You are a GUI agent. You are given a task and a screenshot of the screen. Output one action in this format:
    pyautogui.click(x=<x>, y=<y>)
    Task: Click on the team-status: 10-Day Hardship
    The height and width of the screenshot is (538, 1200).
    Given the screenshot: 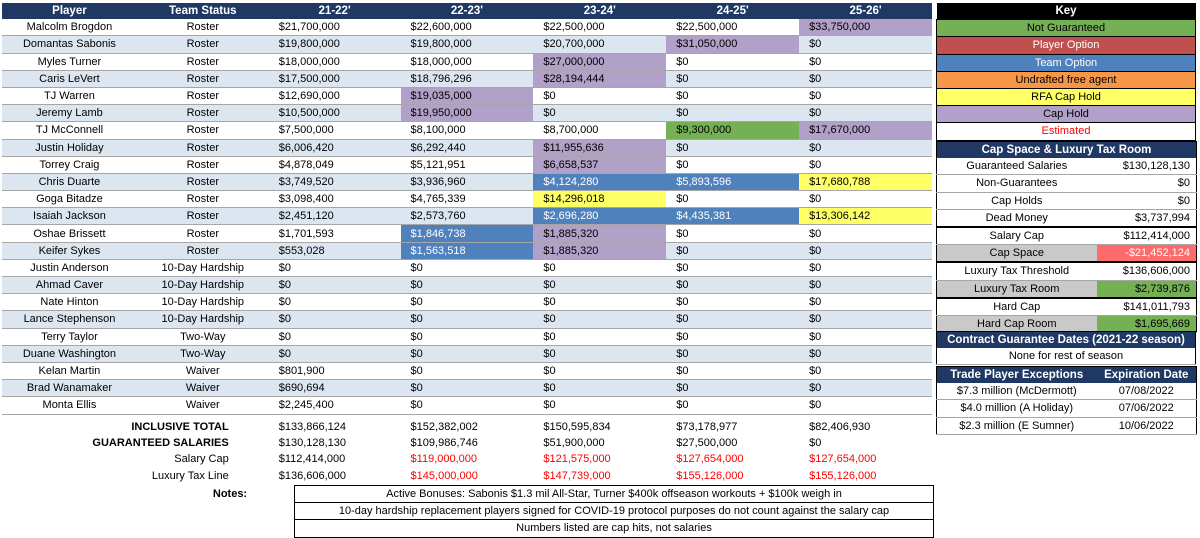 What is the action you would take?
    pyautogui.click(x=202, y=302)
    